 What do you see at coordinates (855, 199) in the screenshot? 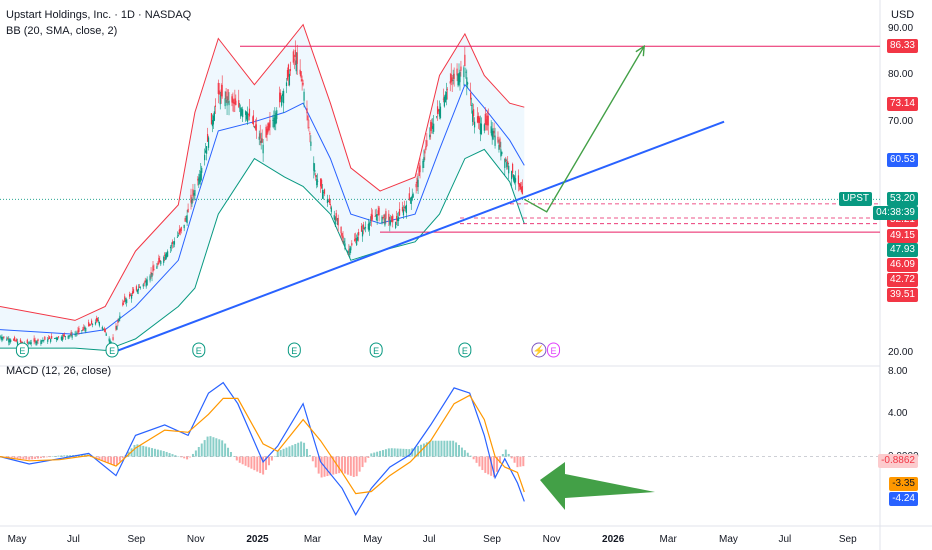
I see `symbol-tag: UPST` at bounding box center [855, 199].